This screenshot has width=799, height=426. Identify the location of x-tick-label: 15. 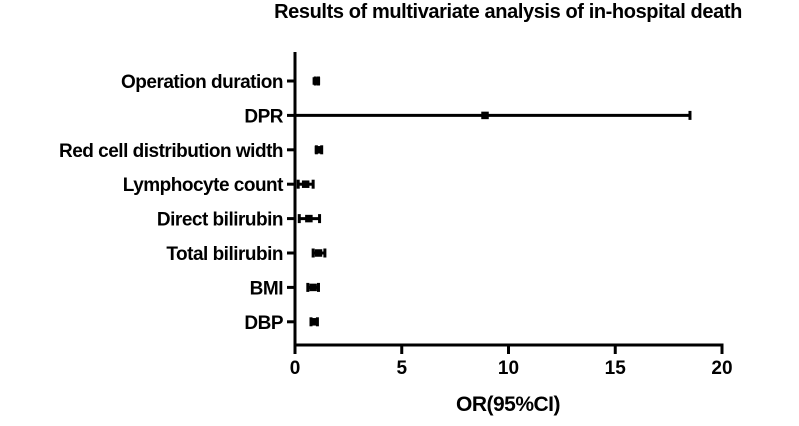
(616, 368).